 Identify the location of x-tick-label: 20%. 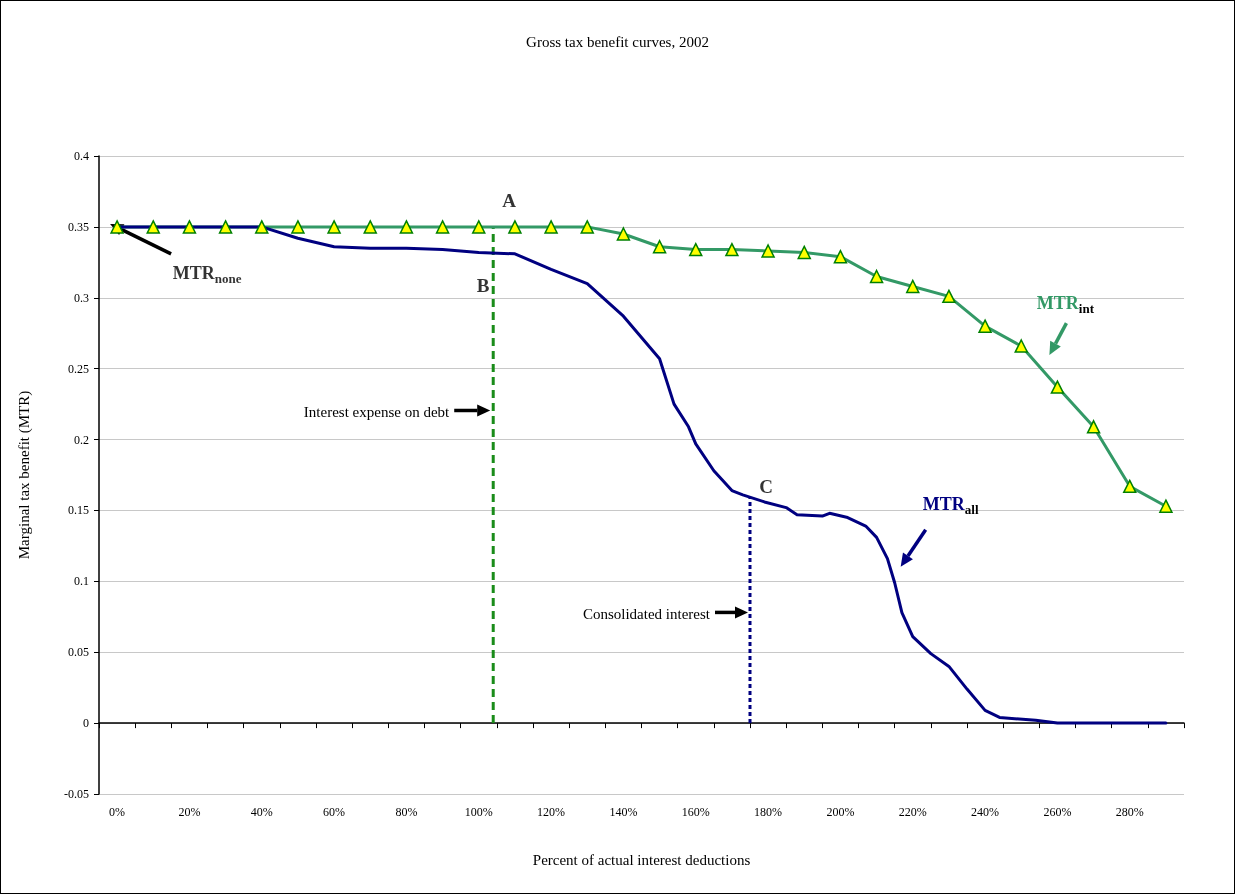
(189, 812).